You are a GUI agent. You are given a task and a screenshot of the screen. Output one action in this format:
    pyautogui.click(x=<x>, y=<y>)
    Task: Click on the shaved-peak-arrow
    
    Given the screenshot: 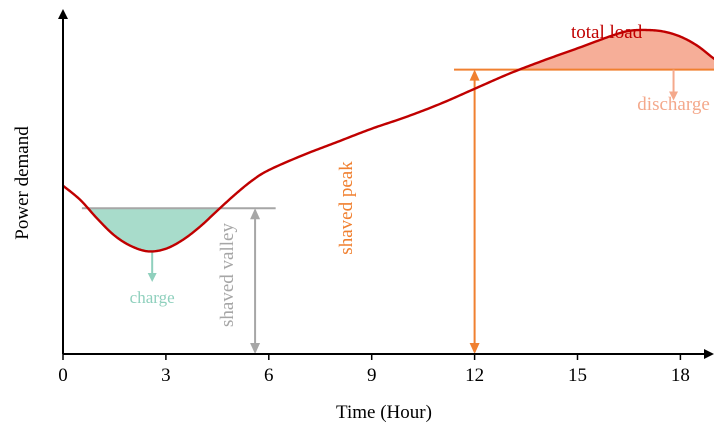 What is the action you would take?
    pyautogui.click(x=474, y=211)
    